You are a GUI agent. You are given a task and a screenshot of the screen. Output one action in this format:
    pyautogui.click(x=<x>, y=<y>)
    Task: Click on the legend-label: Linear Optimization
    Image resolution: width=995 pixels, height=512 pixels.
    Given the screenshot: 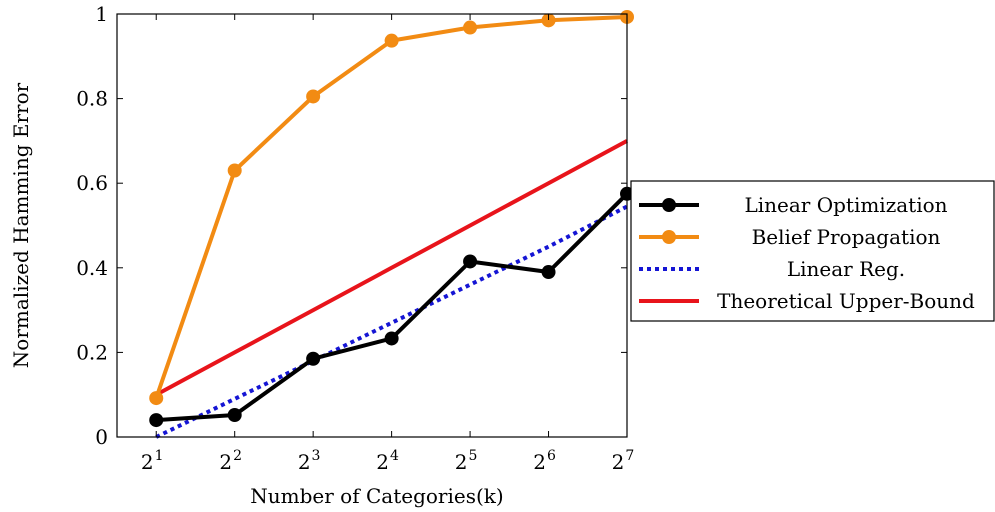 What is the action you would take?
    pyautogui.click(x=845, y=205)
    